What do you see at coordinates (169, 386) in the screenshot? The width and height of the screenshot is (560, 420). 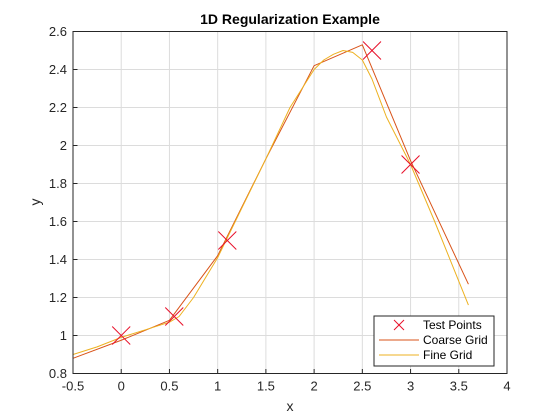 I see `x-tick-label: 0.5` at bounding box center [169, 386].